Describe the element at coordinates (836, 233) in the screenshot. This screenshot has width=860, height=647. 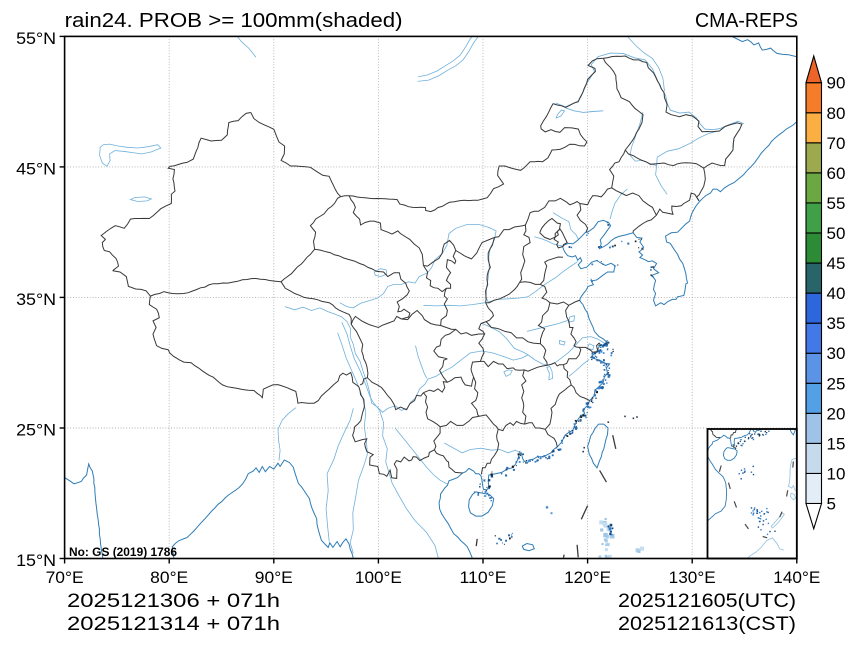
I see `svg-text: 50` at that location.